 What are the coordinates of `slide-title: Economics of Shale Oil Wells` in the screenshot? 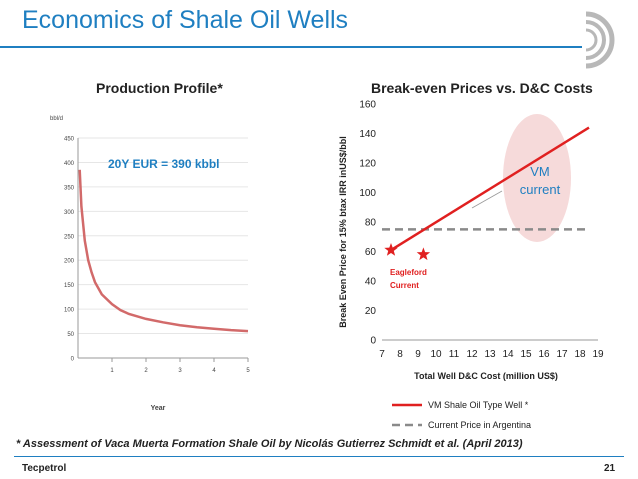 It's located at (185, 20).